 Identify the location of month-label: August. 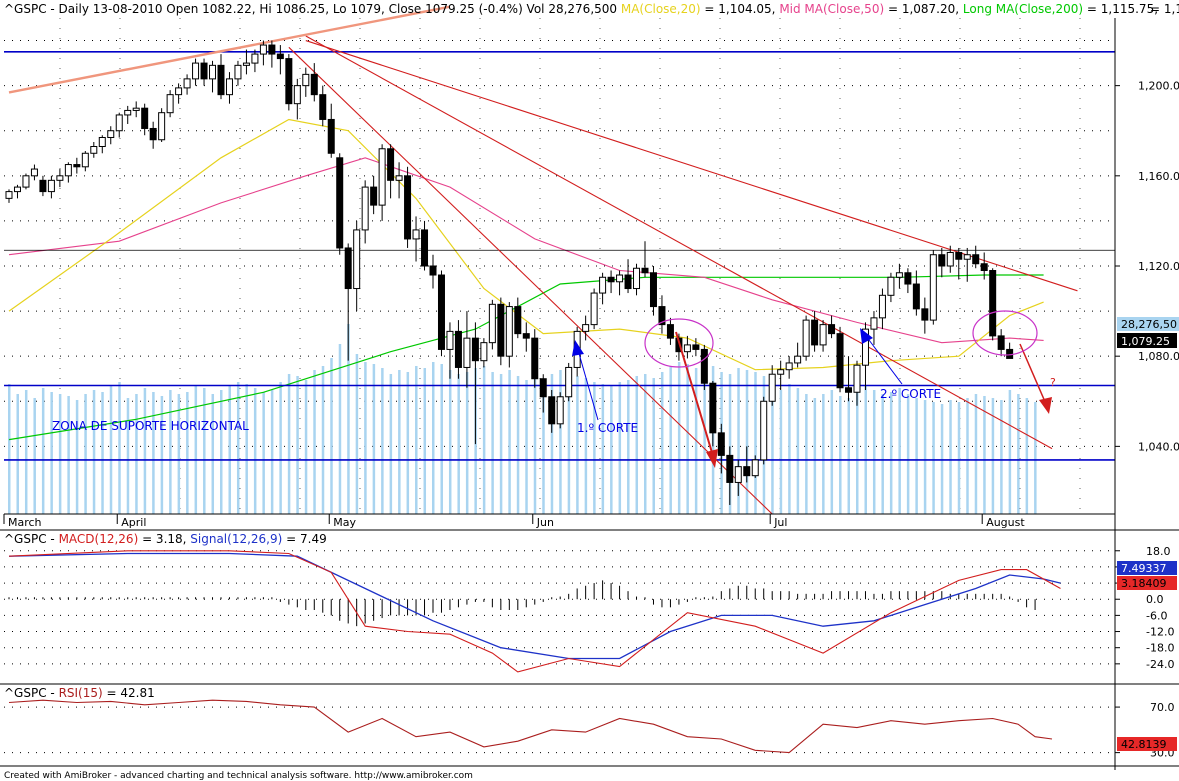
(1005, 522).